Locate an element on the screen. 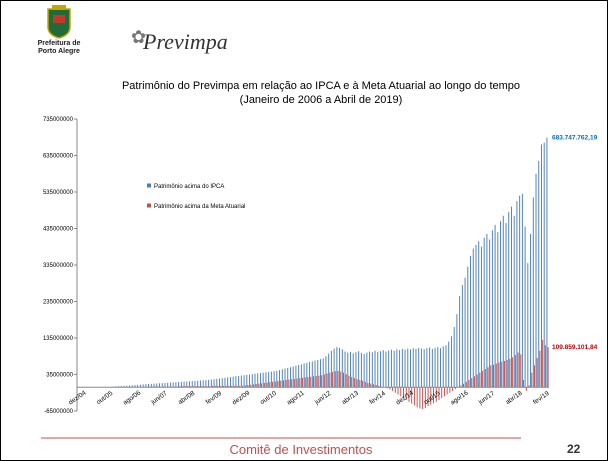 The image size is (608, 461). y-tick-label: 735000000 is located at coordinates (58, 120).